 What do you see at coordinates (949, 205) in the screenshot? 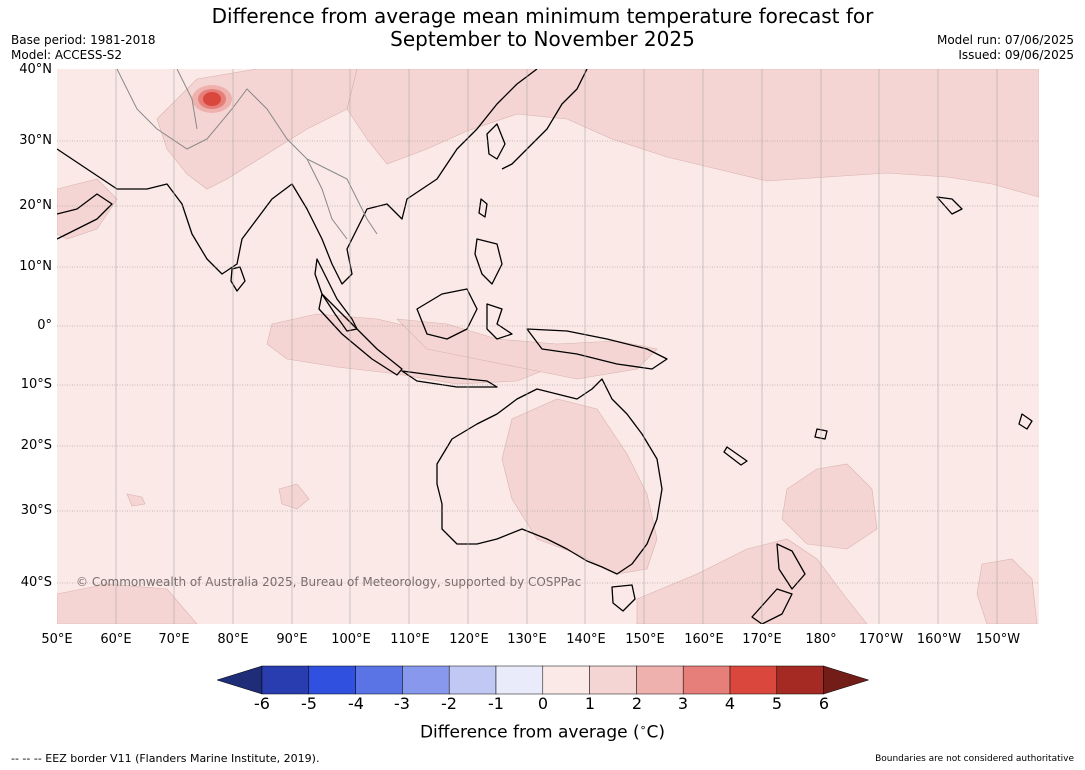
I see `hawaii-area` at bounding box center [949, 205].